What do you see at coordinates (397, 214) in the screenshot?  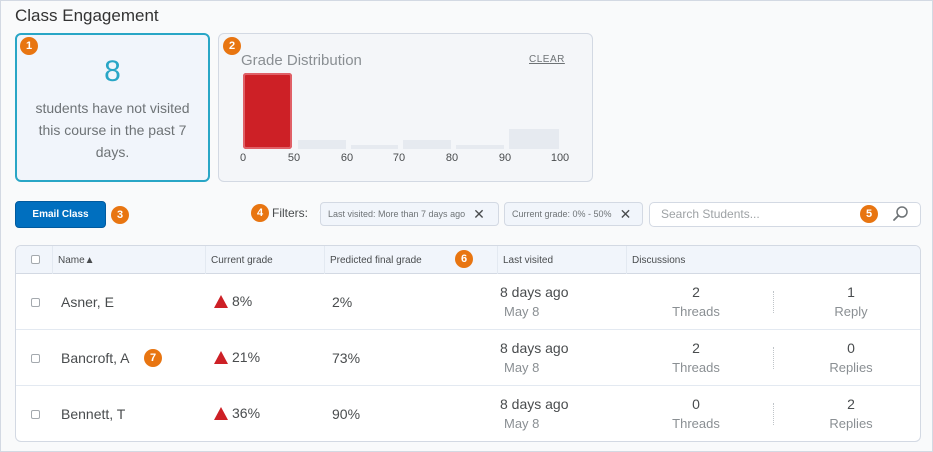 I see `filter-chip-label: Last visited: More than 7 days ago` at bounding box center [397, 214].